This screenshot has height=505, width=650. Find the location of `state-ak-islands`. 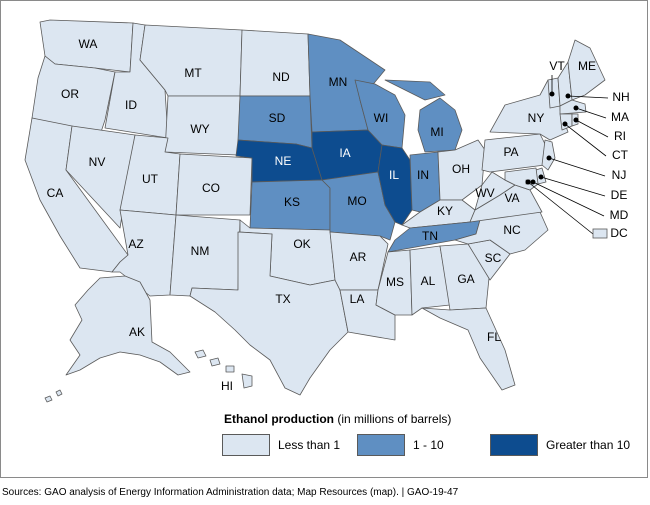

state-ak-islands is located at coordinates (53, 396).